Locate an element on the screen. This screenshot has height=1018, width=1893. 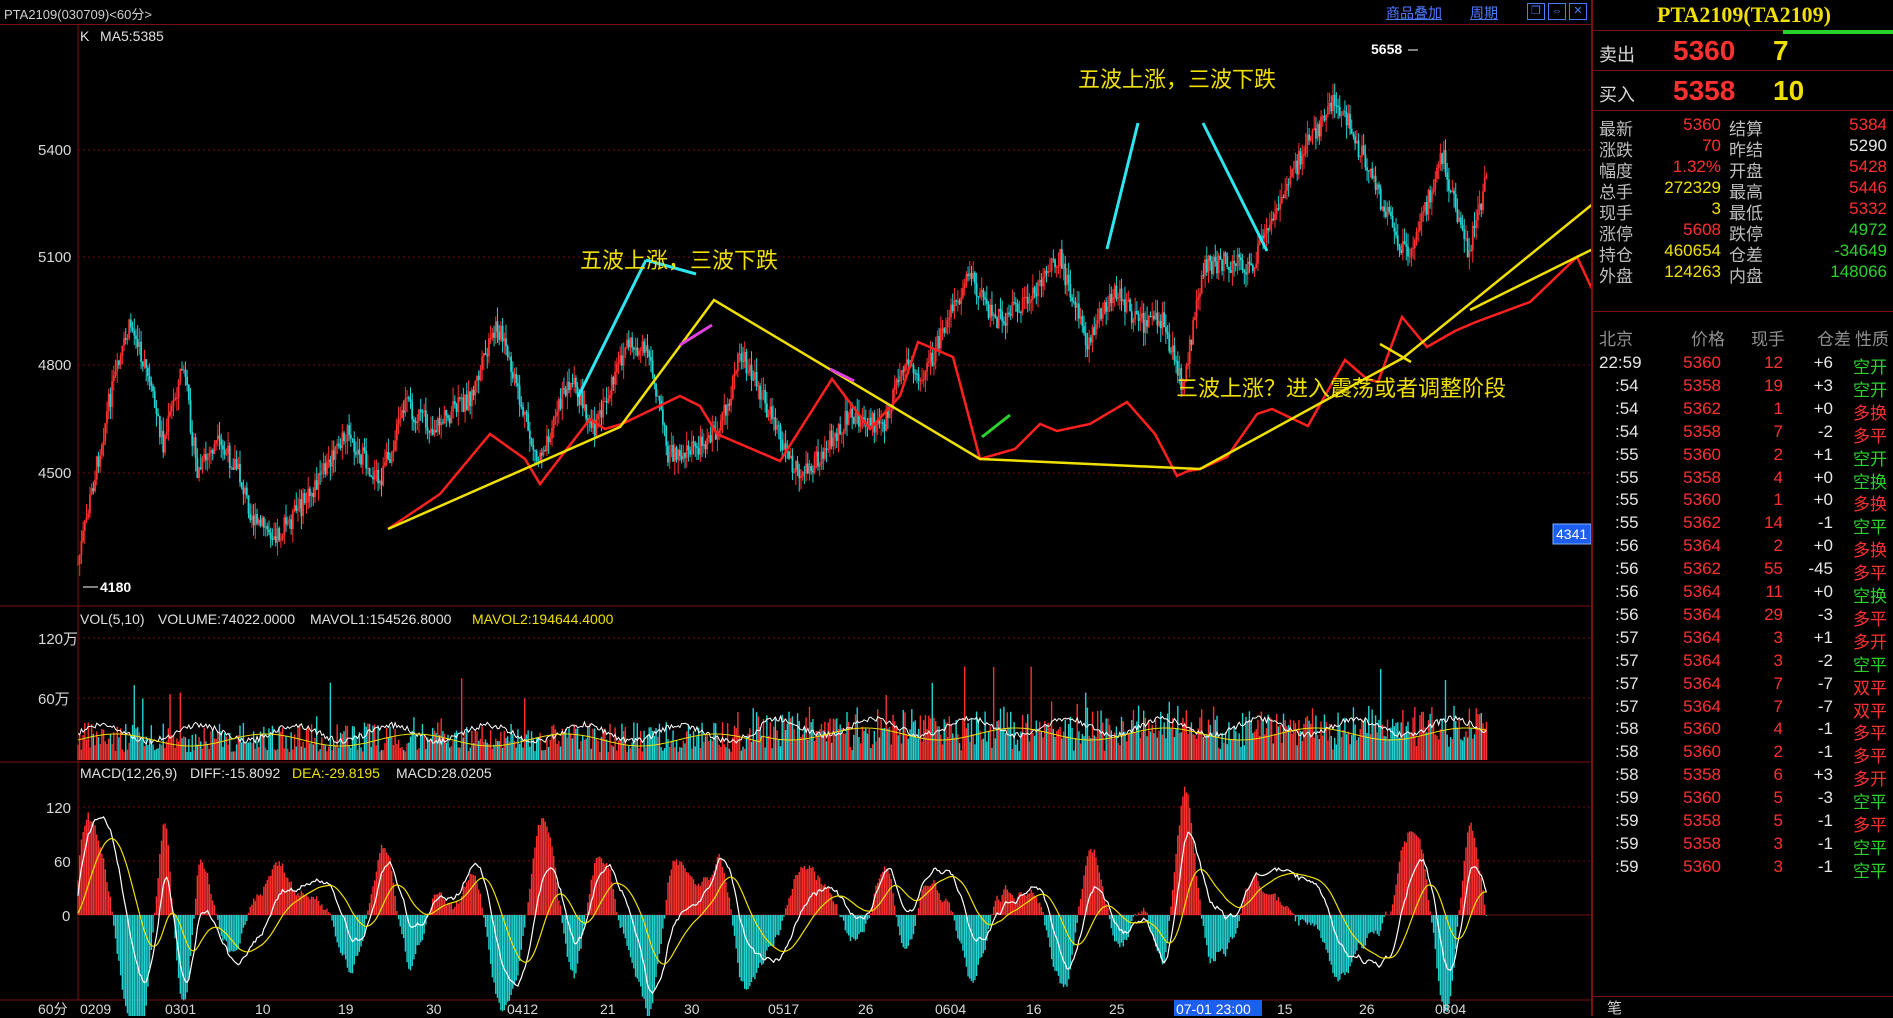
tick-row: :59 5358 5 -1 多平 is located at coordinates (1743, 821).